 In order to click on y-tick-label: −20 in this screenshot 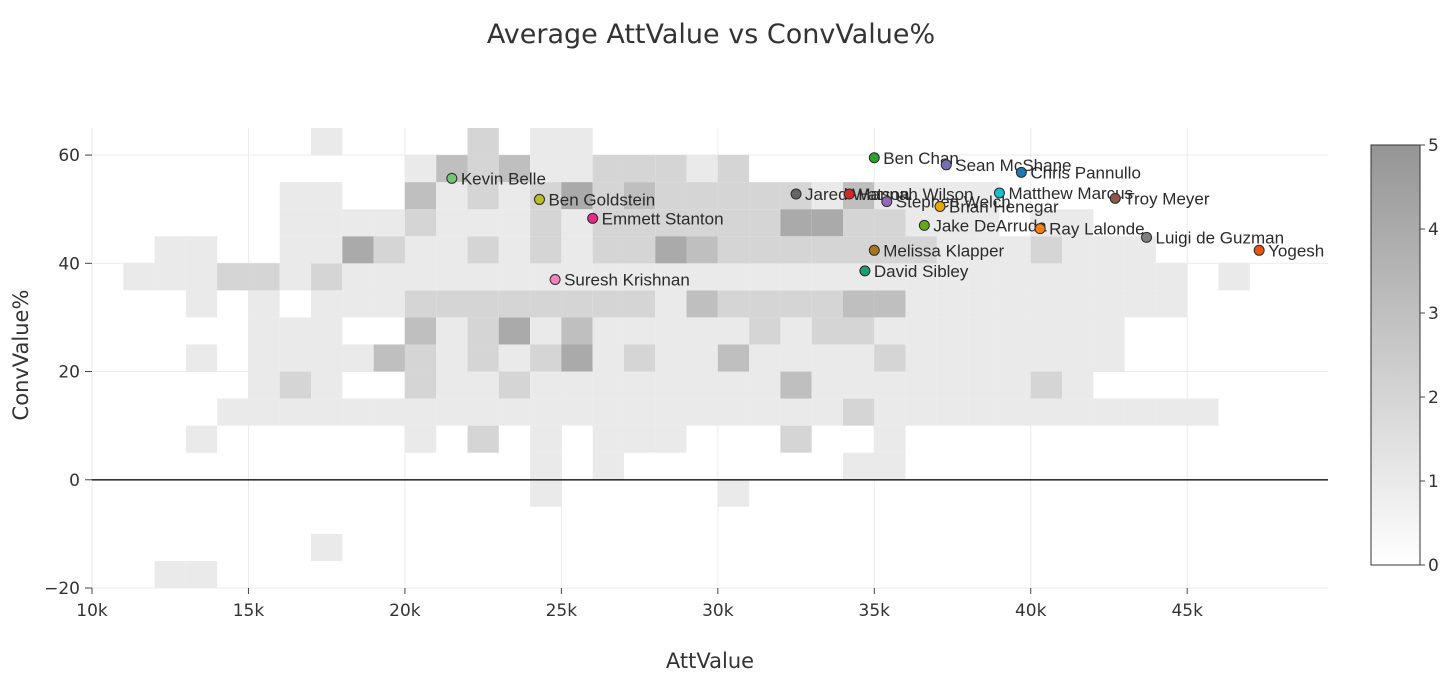, I will do `click(62, 589)`.